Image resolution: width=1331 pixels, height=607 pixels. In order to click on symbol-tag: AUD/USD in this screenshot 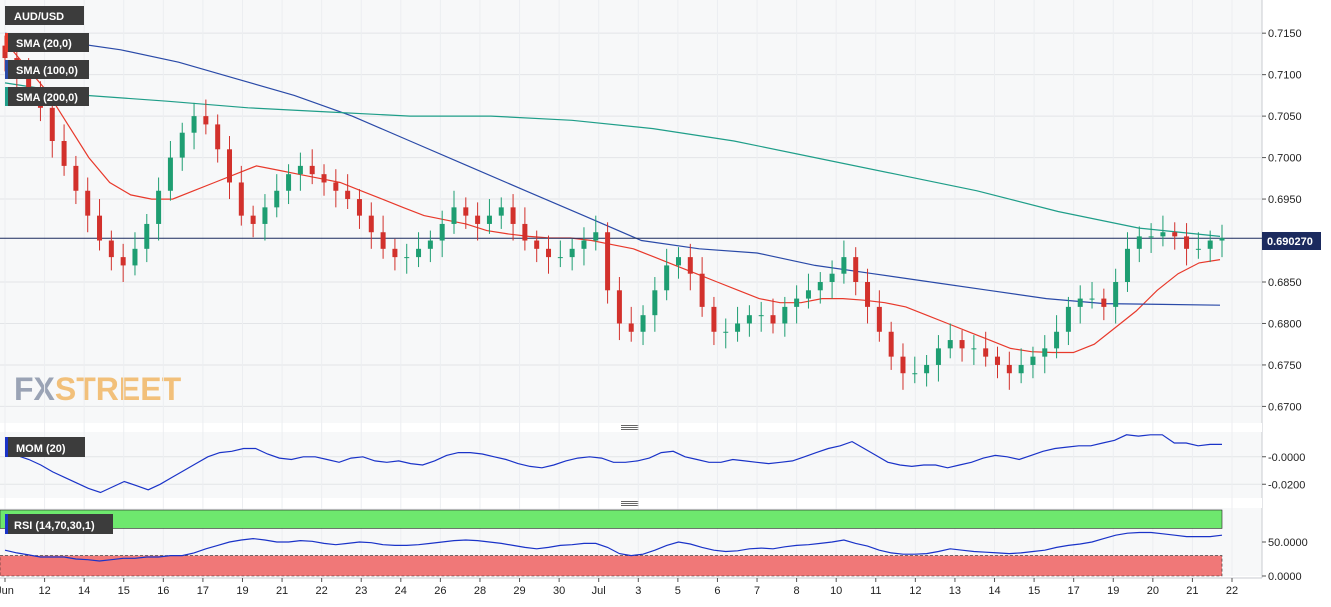, I will do `click(44, 15)`.